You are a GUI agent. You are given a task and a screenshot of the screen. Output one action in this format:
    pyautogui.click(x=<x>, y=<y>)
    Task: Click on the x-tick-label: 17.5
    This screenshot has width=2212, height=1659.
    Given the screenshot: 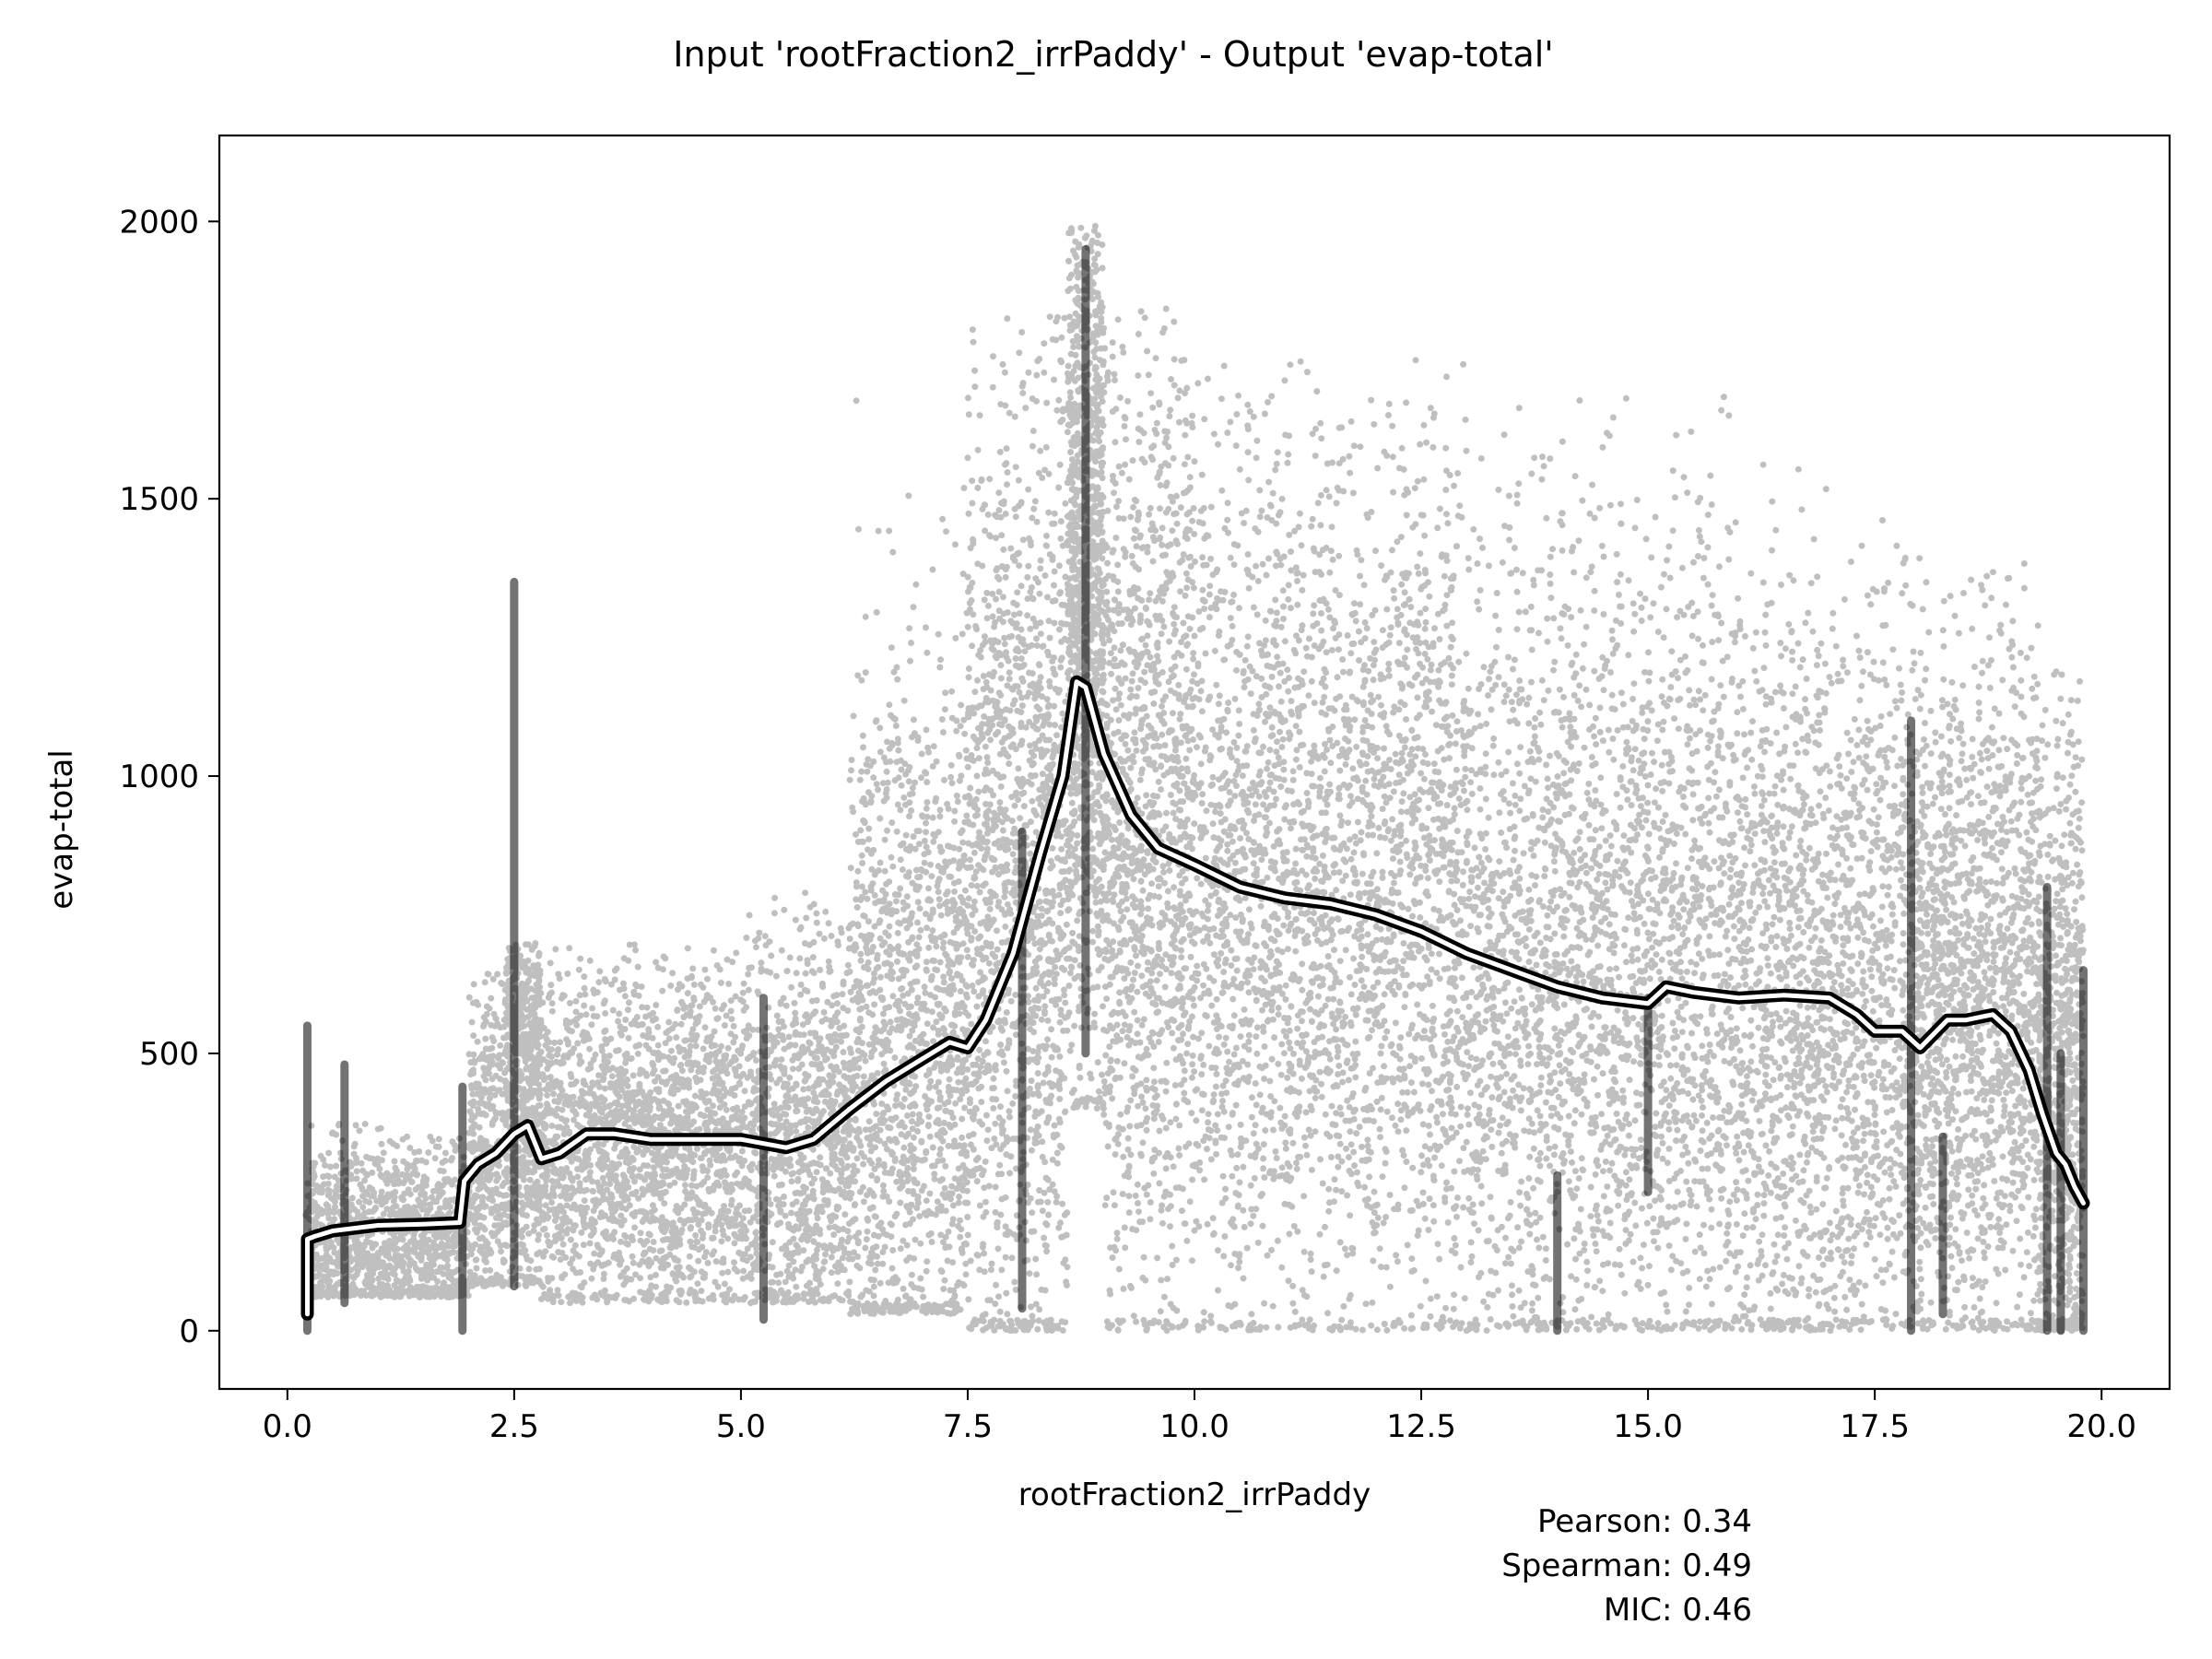 What is the action you would take?
    pyautogui.click(x=1875, y=1426)
    